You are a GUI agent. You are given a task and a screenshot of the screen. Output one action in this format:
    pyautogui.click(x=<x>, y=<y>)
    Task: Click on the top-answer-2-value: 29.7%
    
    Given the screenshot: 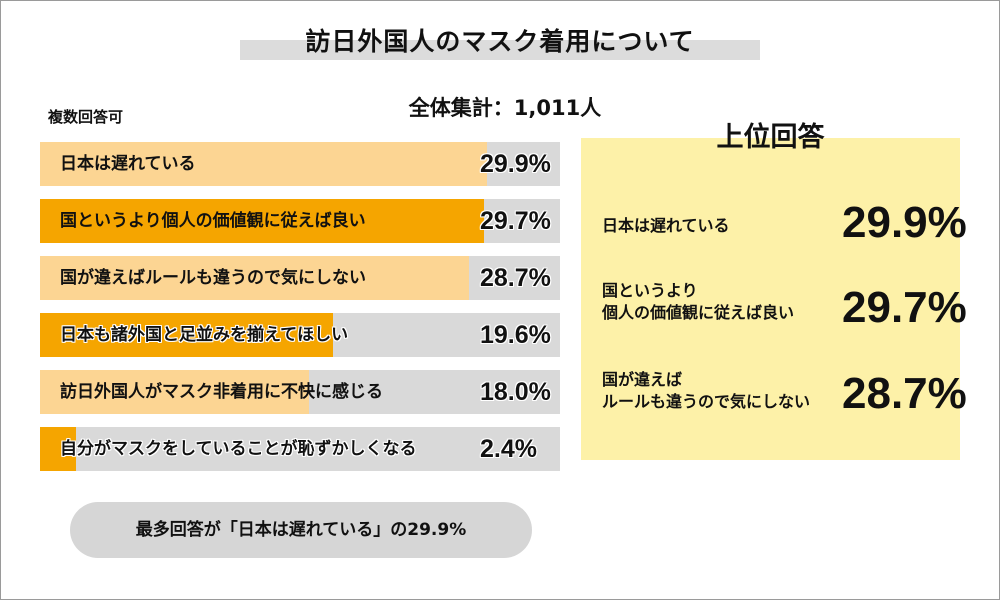 What is the action you would take?
    pyautogui.click(x=904, y=307)
    